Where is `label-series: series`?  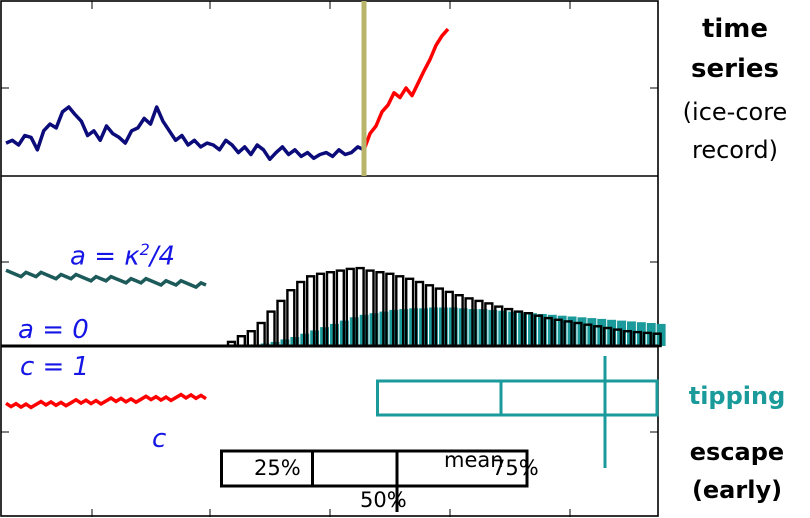
label-series: series is located at coordinates (735, 69).